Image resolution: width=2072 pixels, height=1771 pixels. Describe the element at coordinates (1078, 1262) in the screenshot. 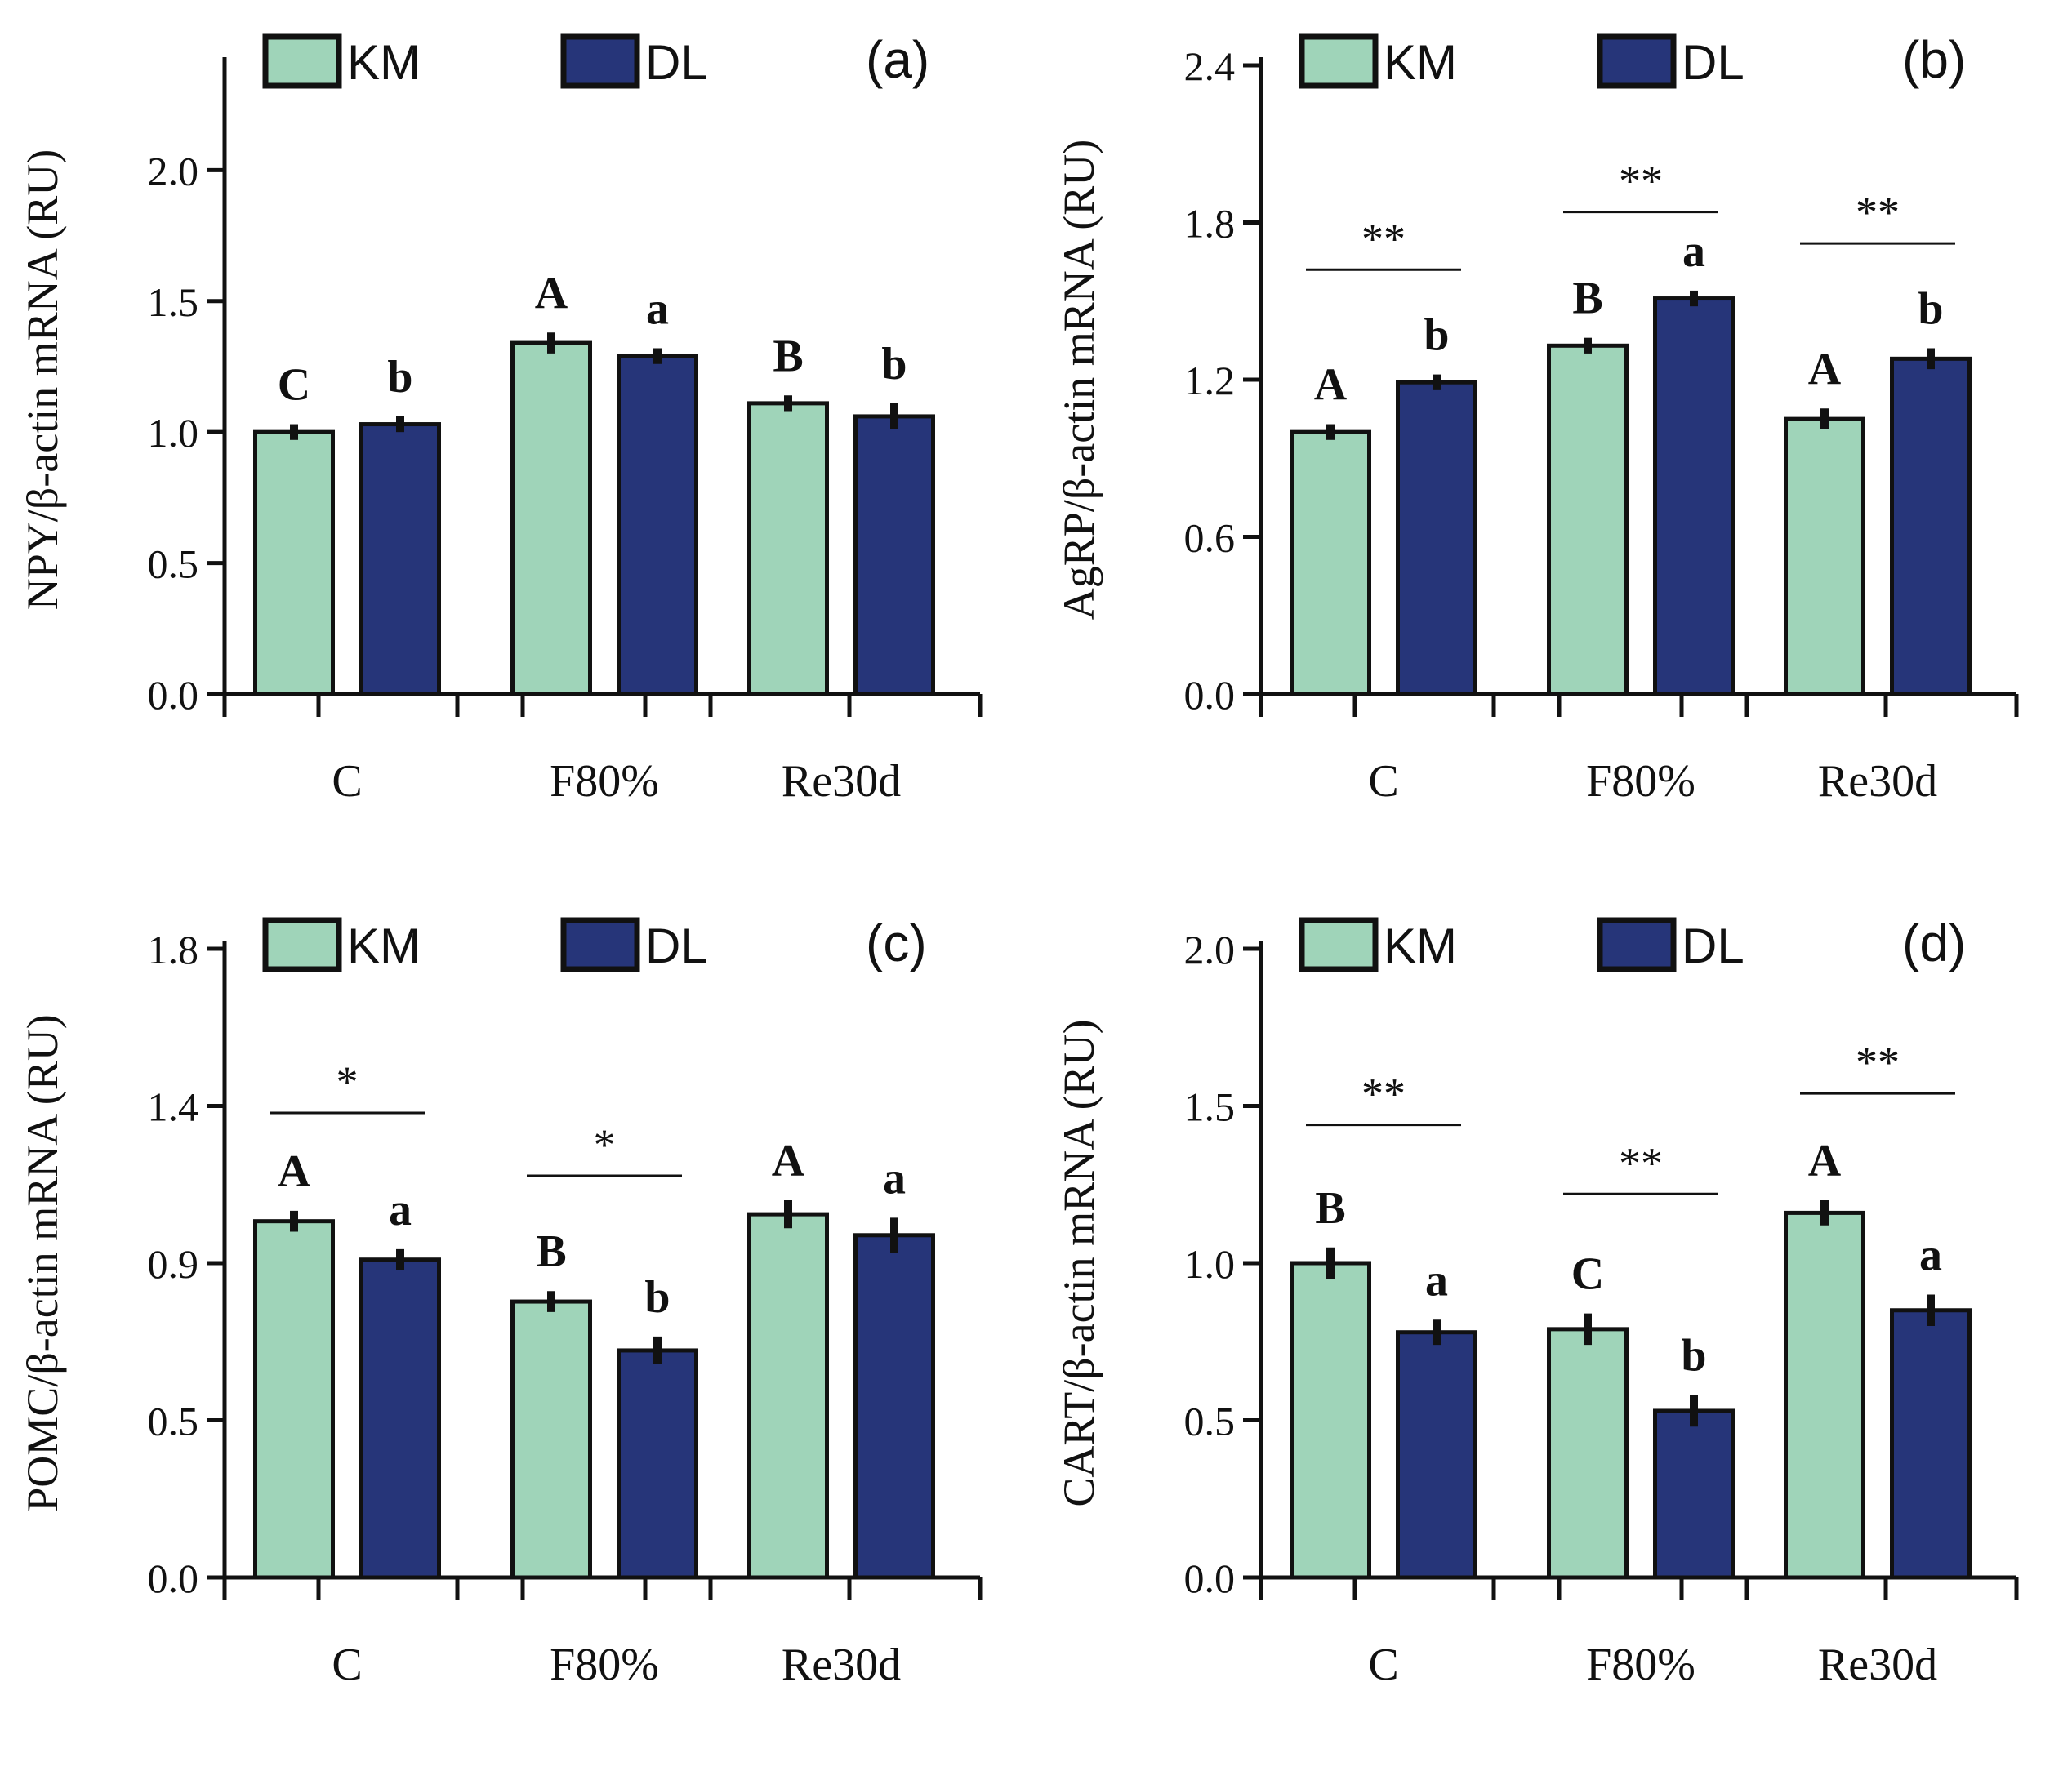

I see `y-axis-label: CART/β-actin mRNA (RU)` at that location.